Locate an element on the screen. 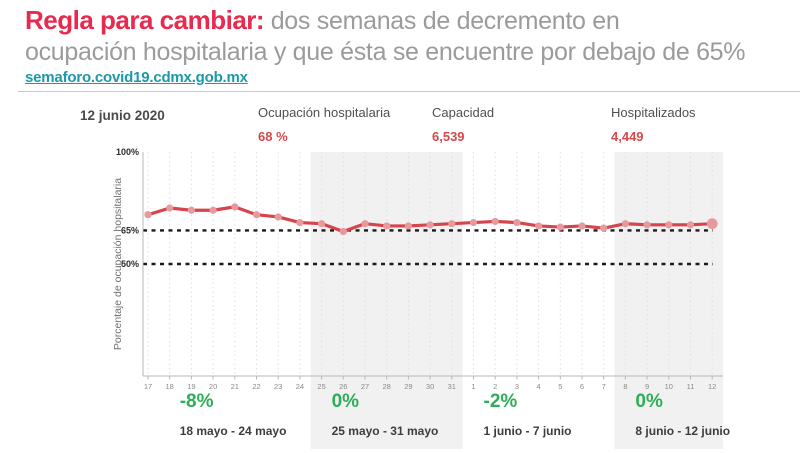  stat-label: Ocupación hospitalaria is located at coordinates (324, 112).